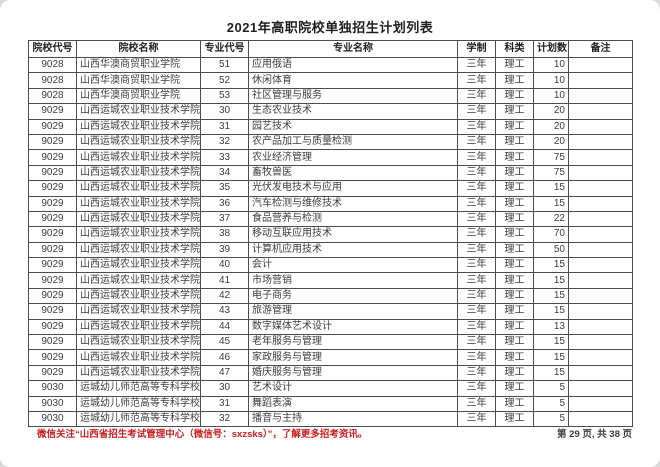  I want to click on table-cell: 10, so click(551, 65).